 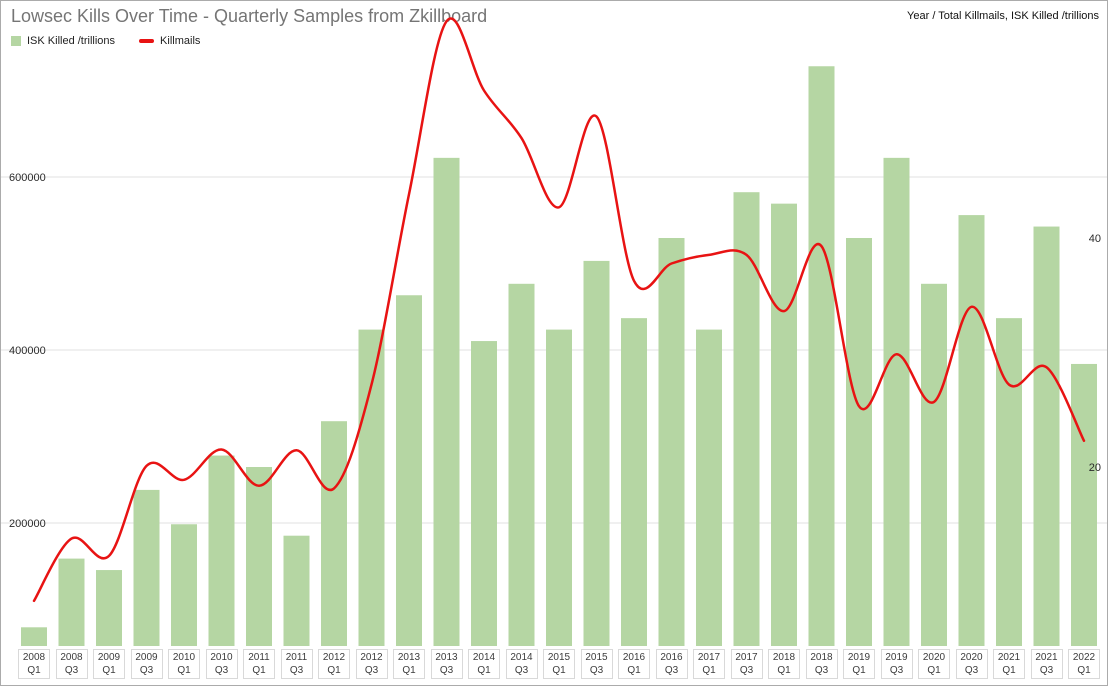 I want to click on x-axis-label-text: 2015, so click(x=559, y=657).